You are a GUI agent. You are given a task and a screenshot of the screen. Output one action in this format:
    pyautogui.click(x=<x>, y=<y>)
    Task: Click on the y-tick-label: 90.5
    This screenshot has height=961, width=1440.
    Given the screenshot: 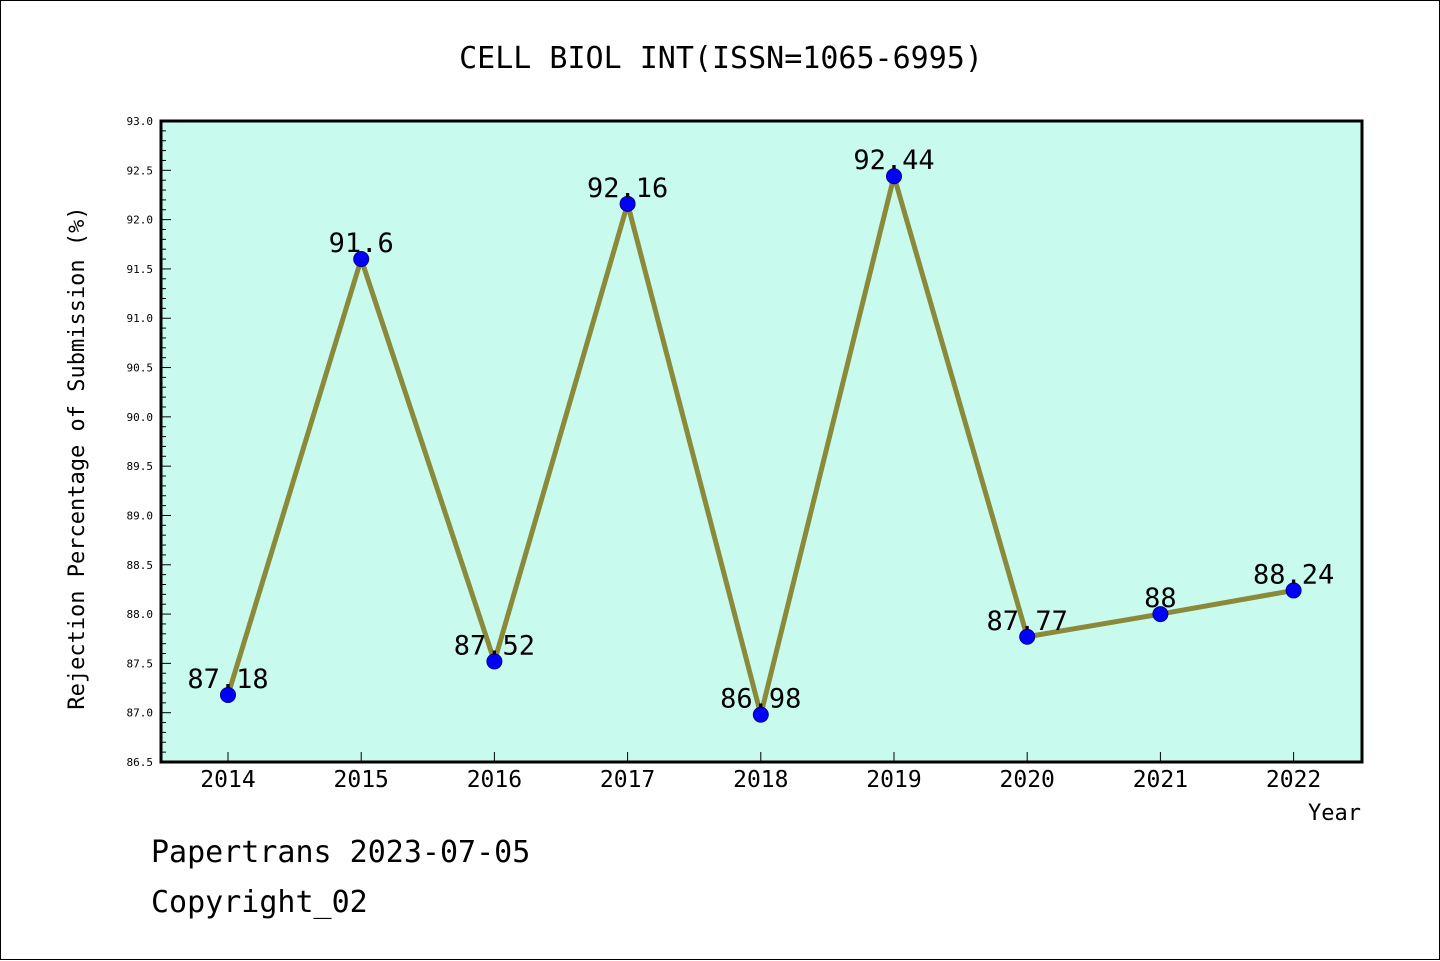 What is the action you would take?
    pyautogui.click(x=140, y=368)
    